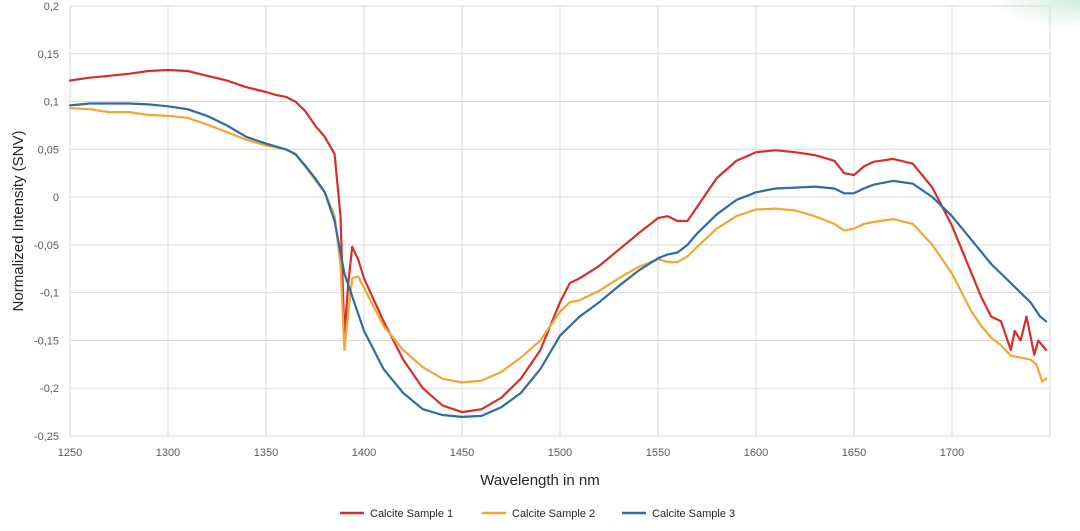 The height and width of the screenshot is (531, 1080). What do you see at coordinates (70, 453) in the screenshot?
I see `x-tick-label: 1250` at bounding box center [70, 453].